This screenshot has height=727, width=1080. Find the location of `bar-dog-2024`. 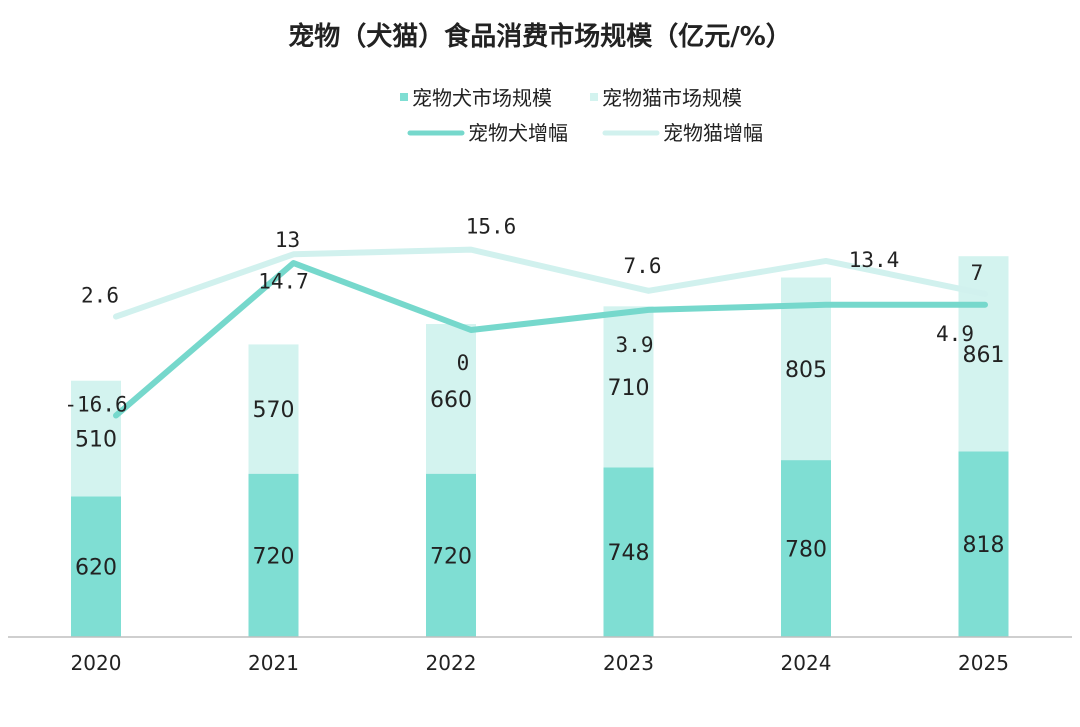

bar-dog-2024 is located at coordinates (806, 548).